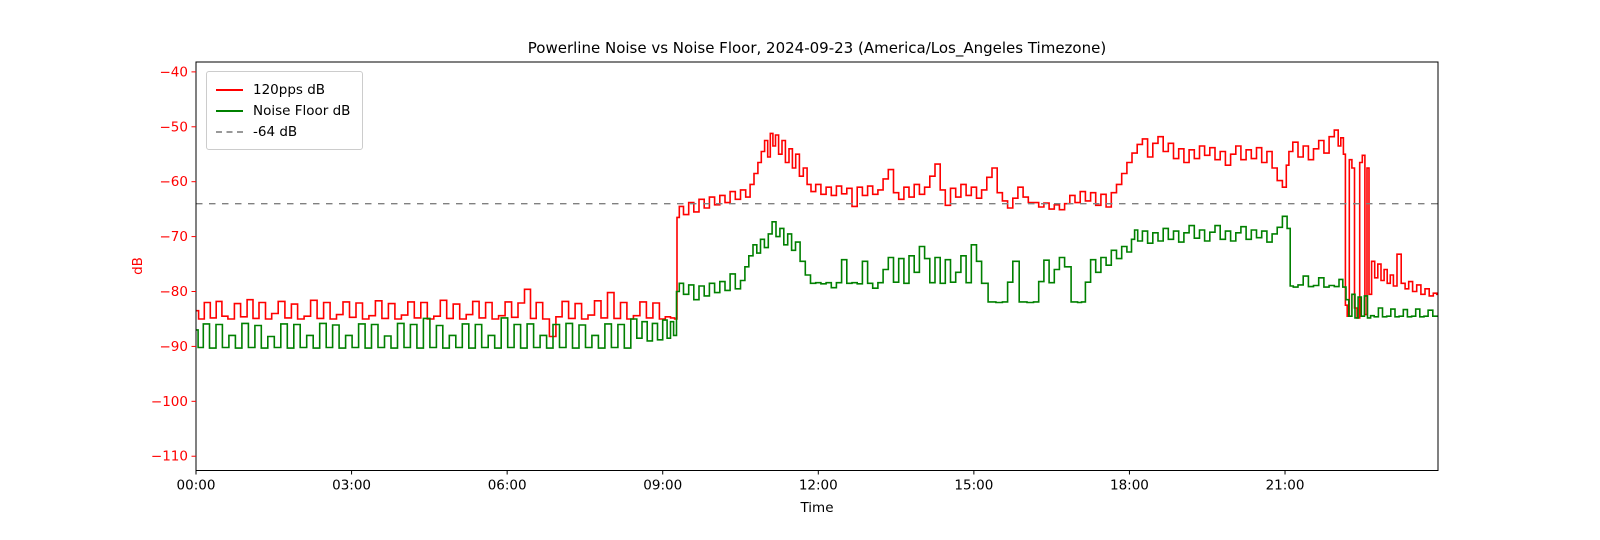  What do you see at coordinates (174, 347) in the screenshot?
I see `y-tick-label: −90` at bounding box center [174, 347].